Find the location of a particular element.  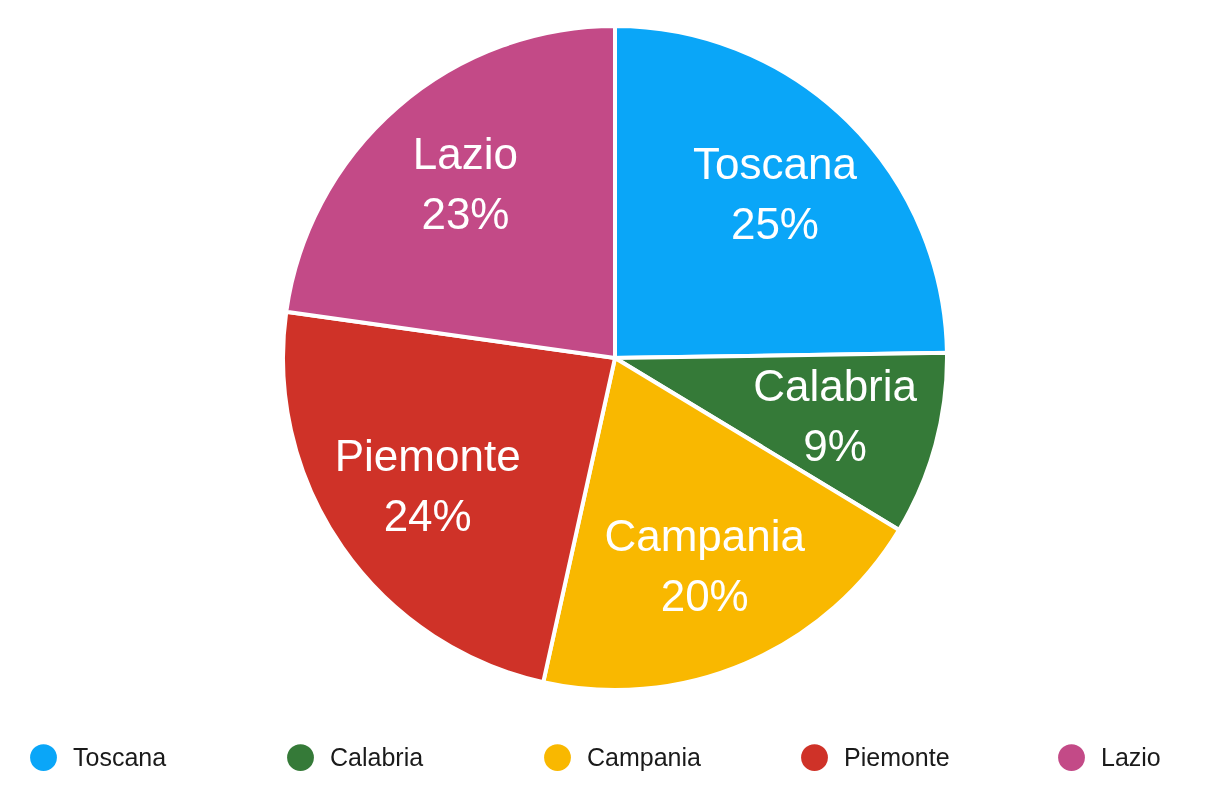

data-label: 23% is located at coordinates (465, 213).